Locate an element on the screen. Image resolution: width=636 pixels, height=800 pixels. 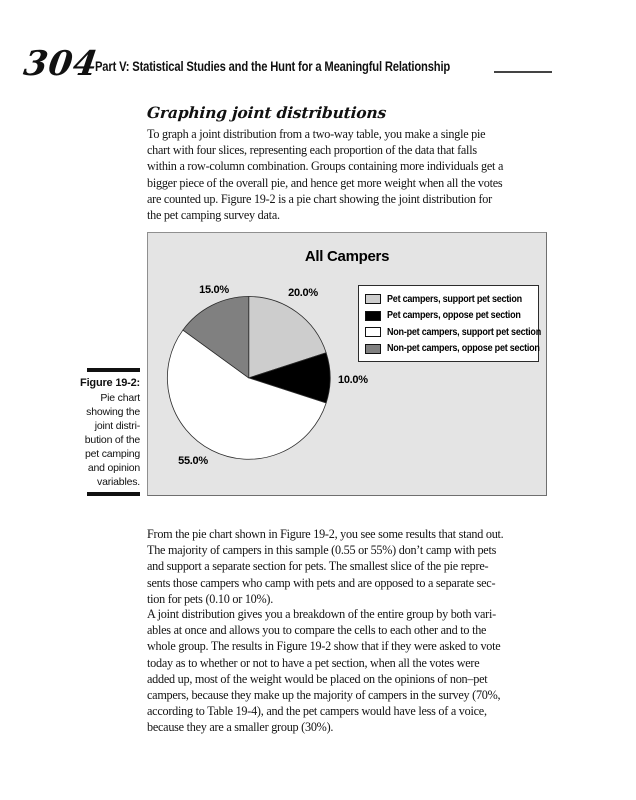
legend-item: Non-pet campers, oppose pet section is located at coordinates (452, 349).